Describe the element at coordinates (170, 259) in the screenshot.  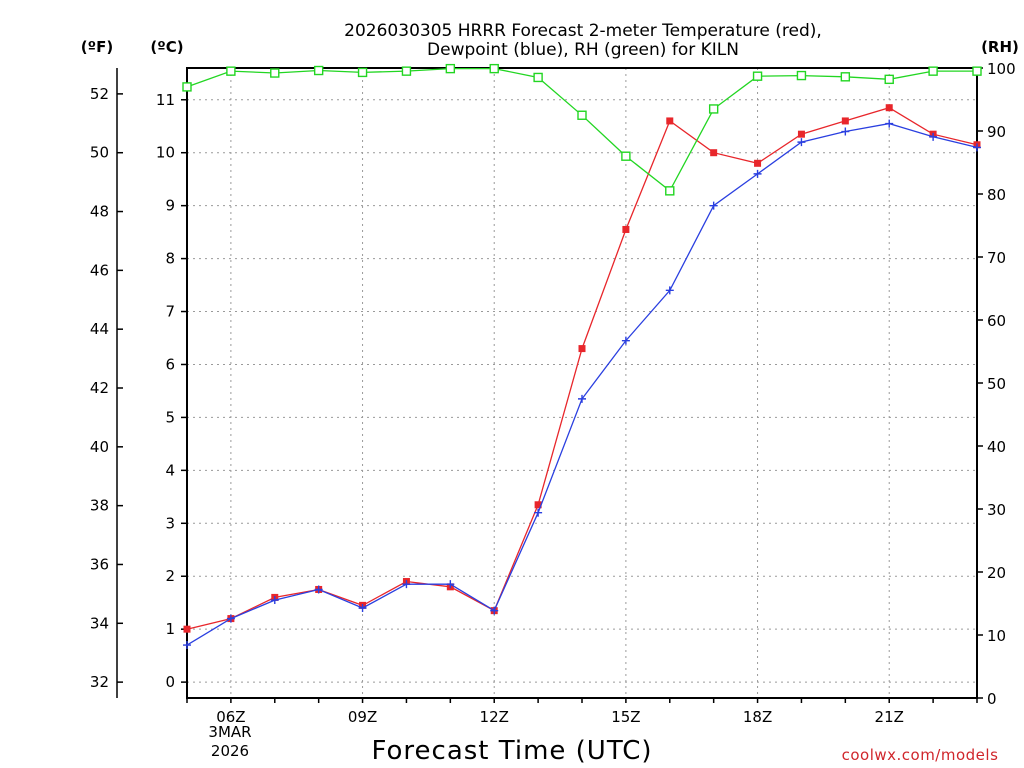
I see `celsius-tick-label-8: 8` at that location.